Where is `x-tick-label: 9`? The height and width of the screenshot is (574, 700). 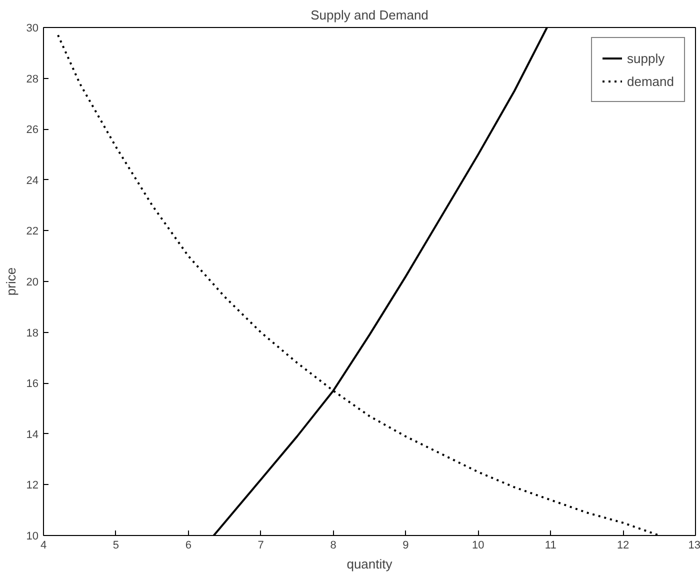 x-tick-label: 9 is located at coordinates (405, 546).